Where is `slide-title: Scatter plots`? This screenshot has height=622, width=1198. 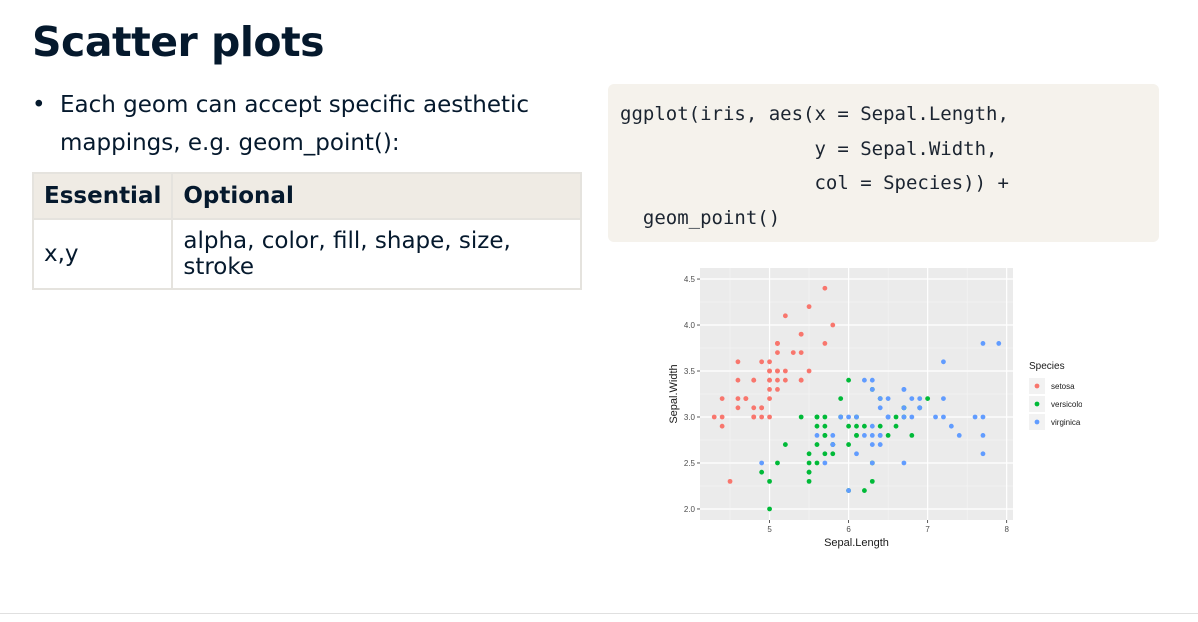
slide-title: Scatter plots is located at coordinates (178, 42).